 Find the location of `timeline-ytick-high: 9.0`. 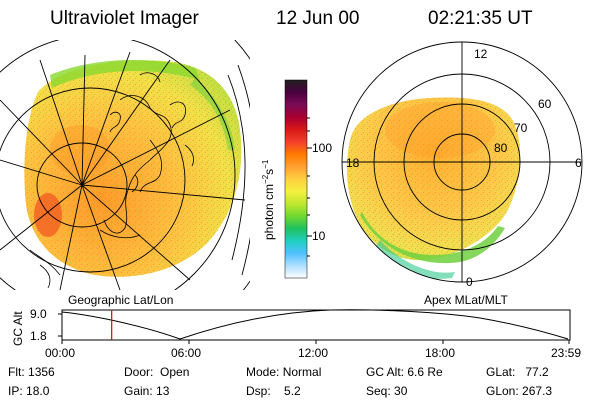

timeline-ytick-high: 9.0 is located at coordinates (38, 314).